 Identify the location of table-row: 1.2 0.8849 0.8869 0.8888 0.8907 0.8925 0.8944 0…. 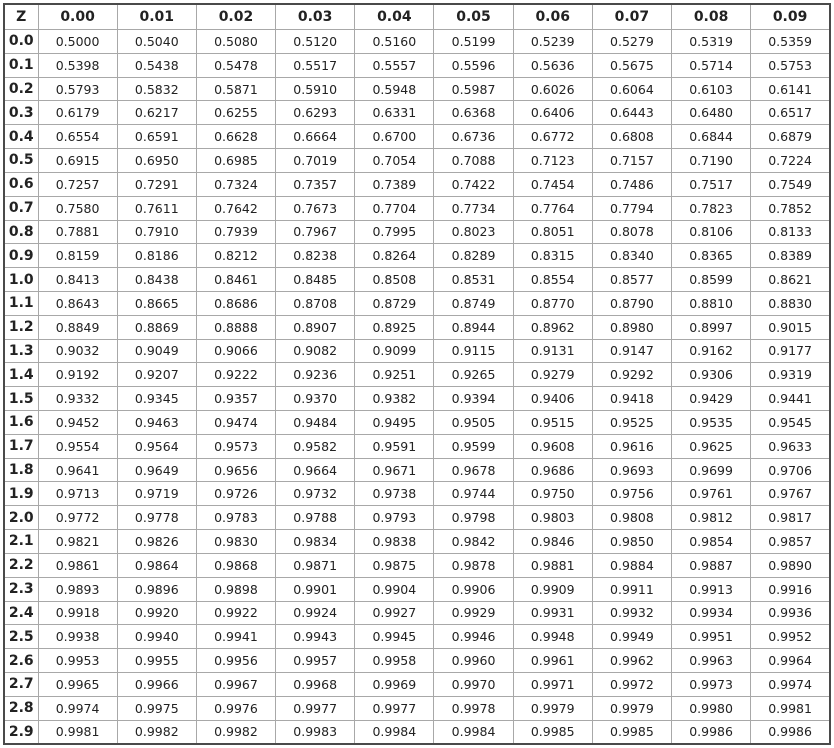
(417, 327).